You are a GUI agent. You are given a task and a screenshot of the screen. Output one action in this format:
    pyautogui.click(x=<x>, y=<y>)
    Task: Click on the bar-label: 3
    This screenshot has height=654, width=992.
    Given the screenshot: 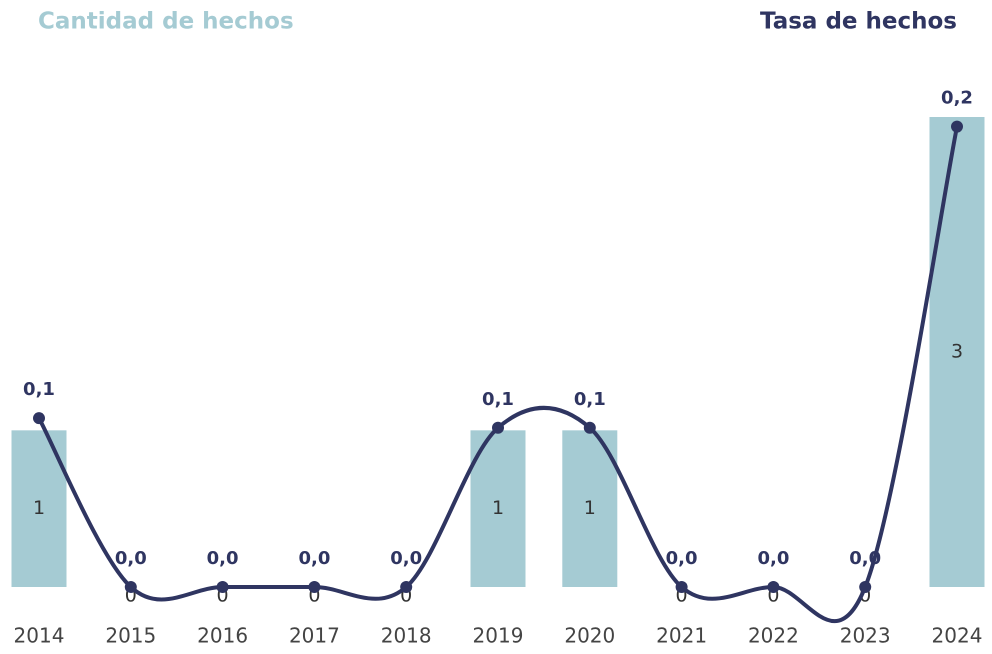 What is the action you would take?
    pyautogui.click(x=957, y=352)
    